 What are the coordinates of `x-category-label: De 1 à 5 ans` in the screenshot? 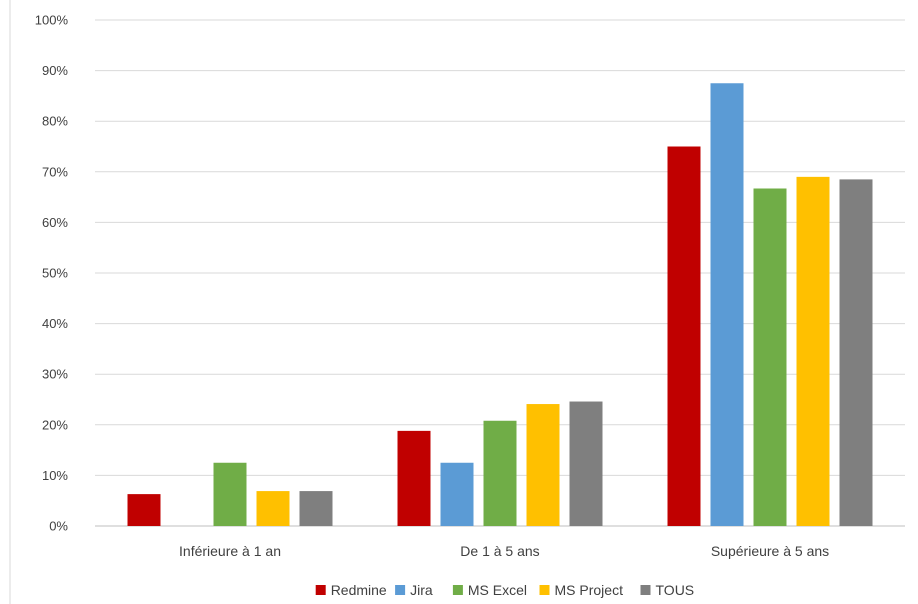 It's located at (499, 551).